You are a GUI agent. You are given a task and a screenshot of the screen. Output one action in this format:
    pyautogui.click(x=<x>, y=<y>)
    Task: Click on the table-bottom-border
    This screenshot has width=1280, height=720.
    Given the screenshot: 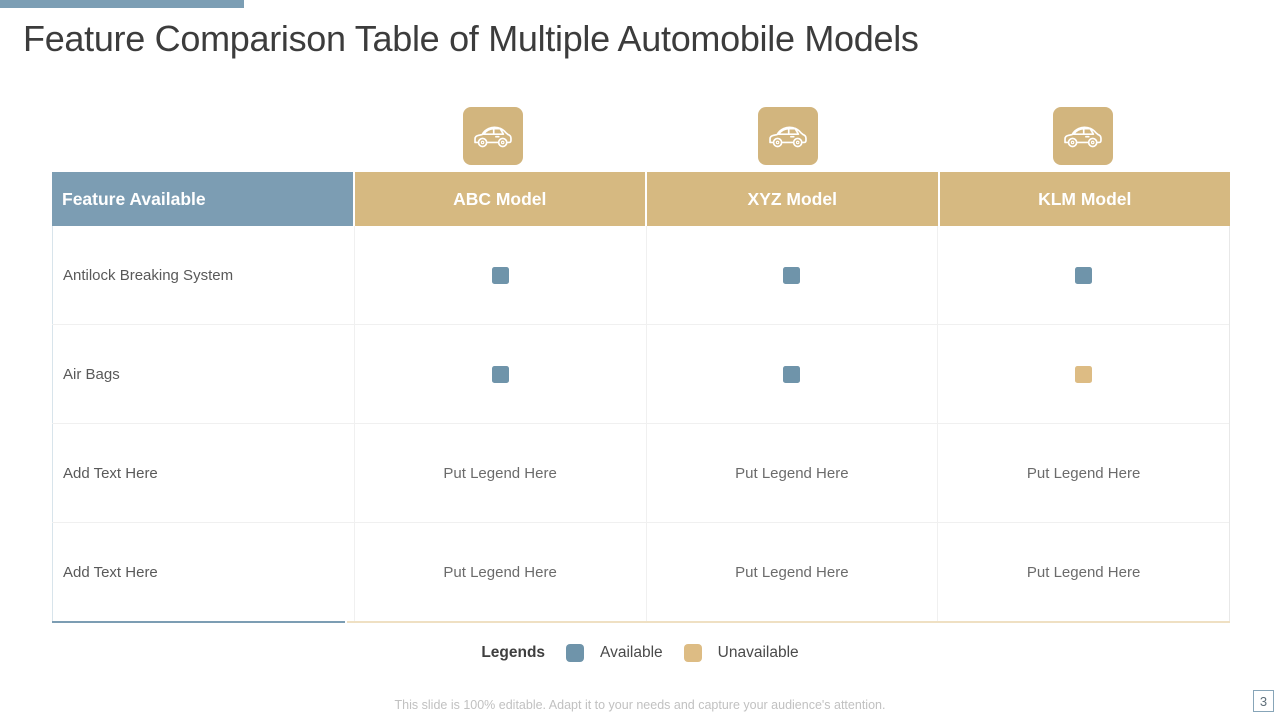 What is the action you would take?
    pyautogui.click(x=641, y=622)
    